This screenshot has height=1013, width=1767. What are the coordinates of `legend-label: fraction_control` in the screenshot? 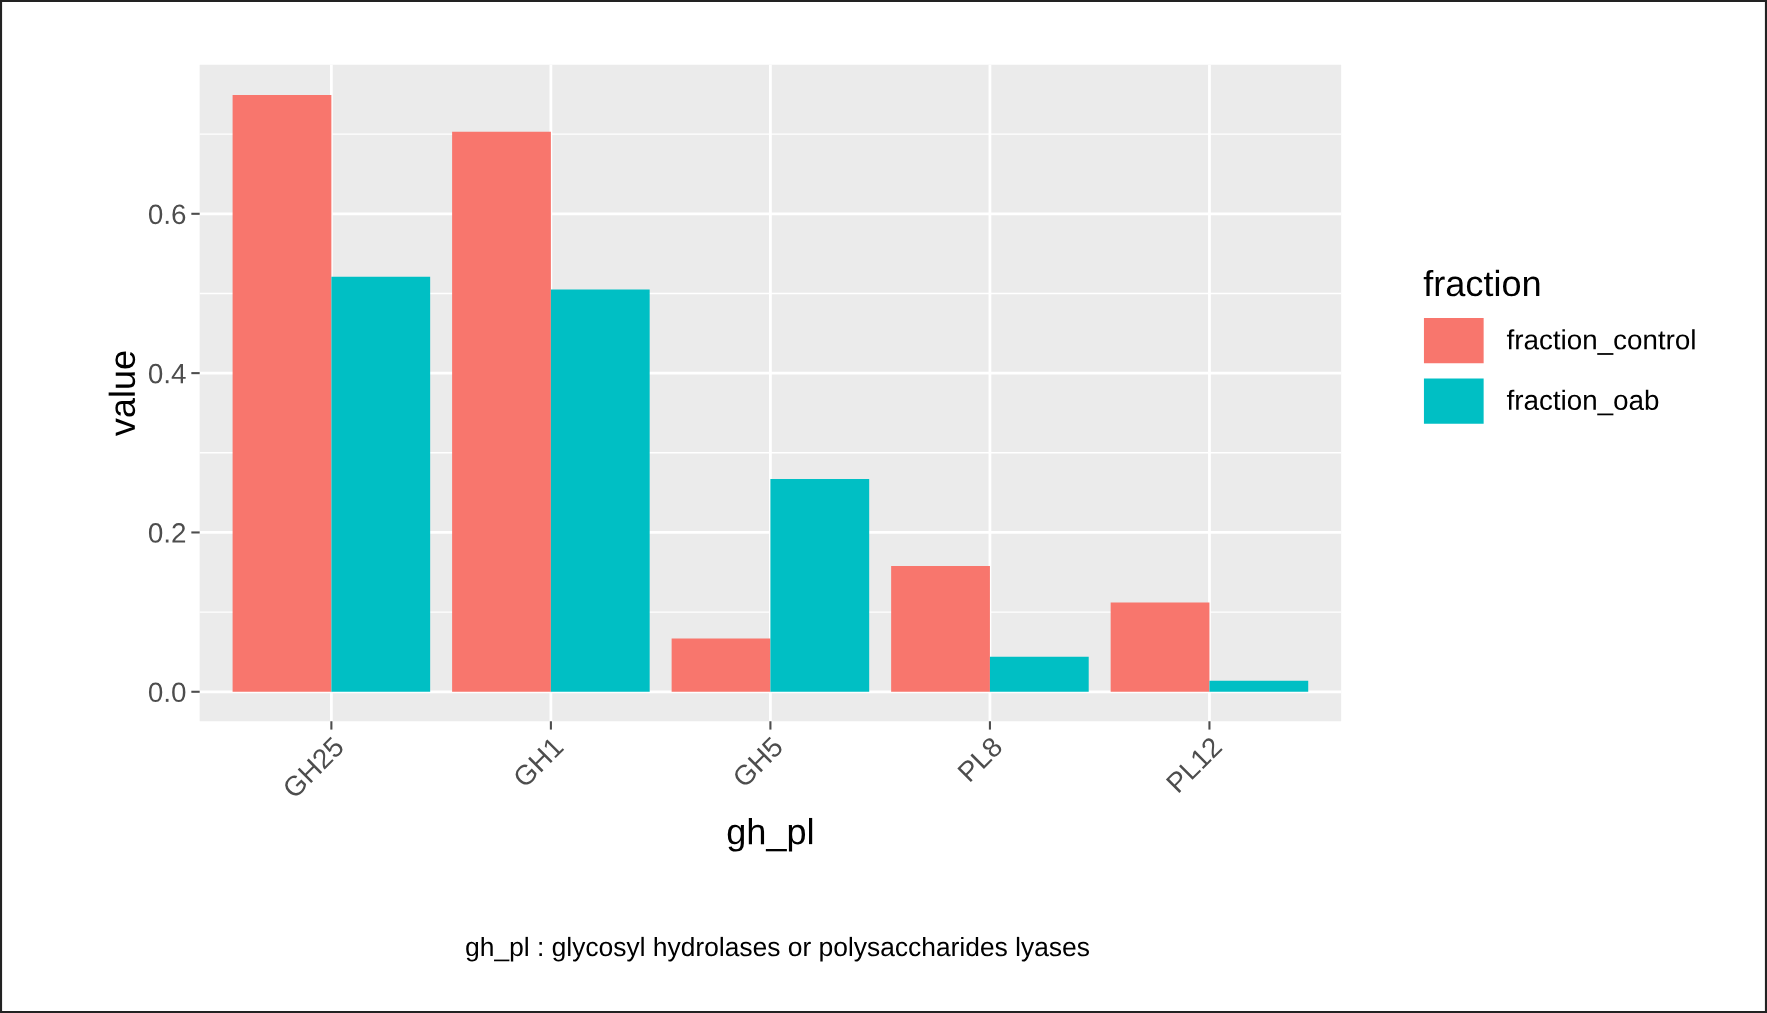 It's located at (1600, 342).